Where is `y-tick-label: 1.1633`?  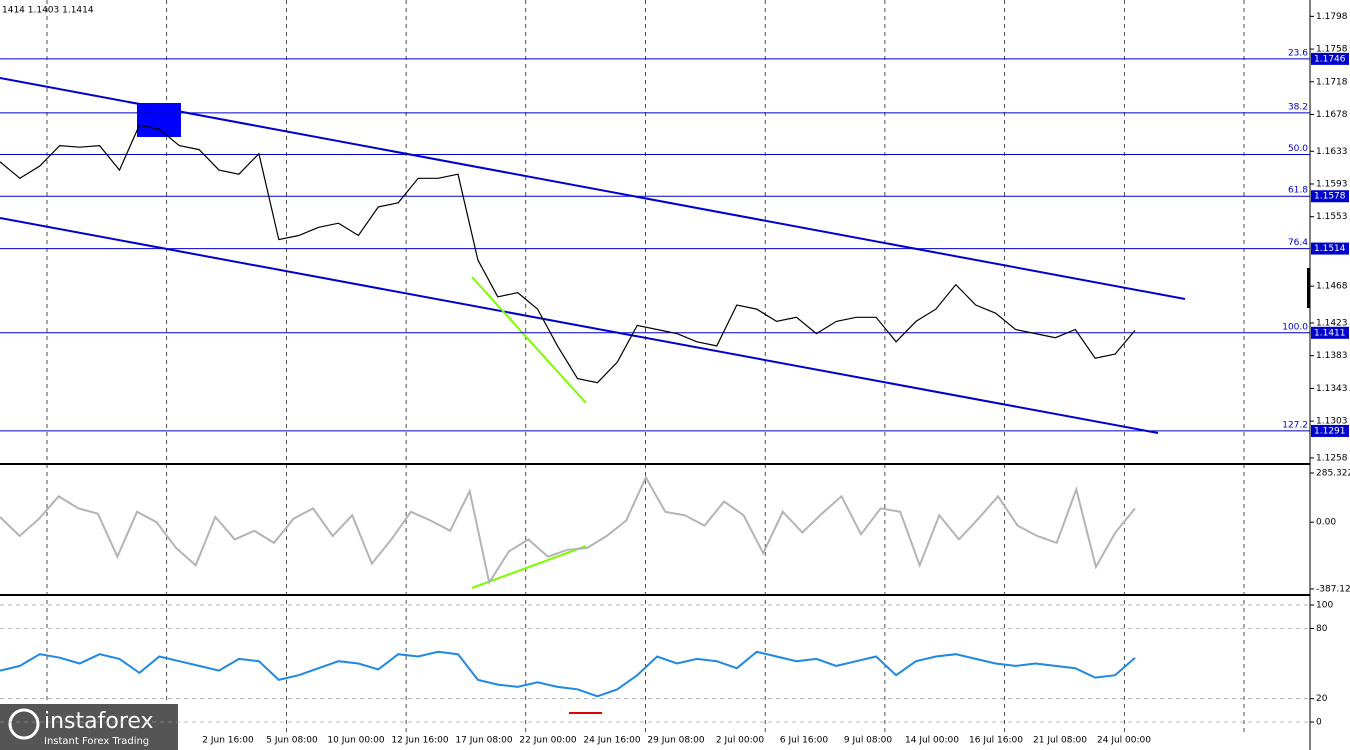
y-tick-label: 1.1633 is located at coordinates (1332, 152).